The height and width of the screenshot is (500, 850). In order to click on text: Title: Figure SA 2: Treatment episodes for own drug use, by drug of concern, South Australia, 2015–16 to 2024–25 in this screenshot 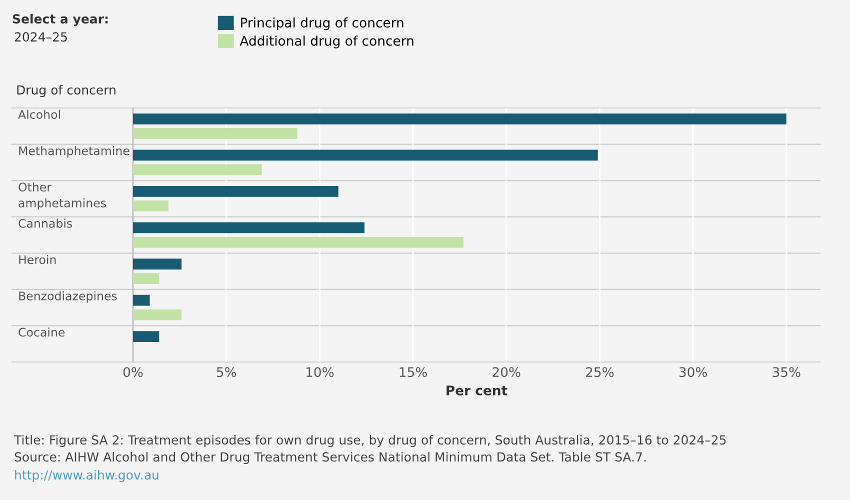, I will do `click(370, 441)`.